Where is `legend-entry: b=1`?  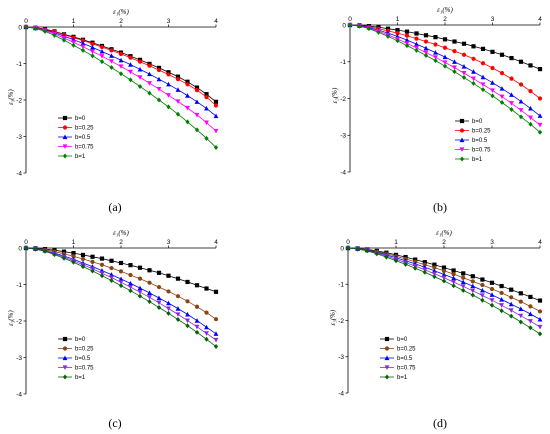 legend-entry: b=1 is located at coordinates (80, 378).